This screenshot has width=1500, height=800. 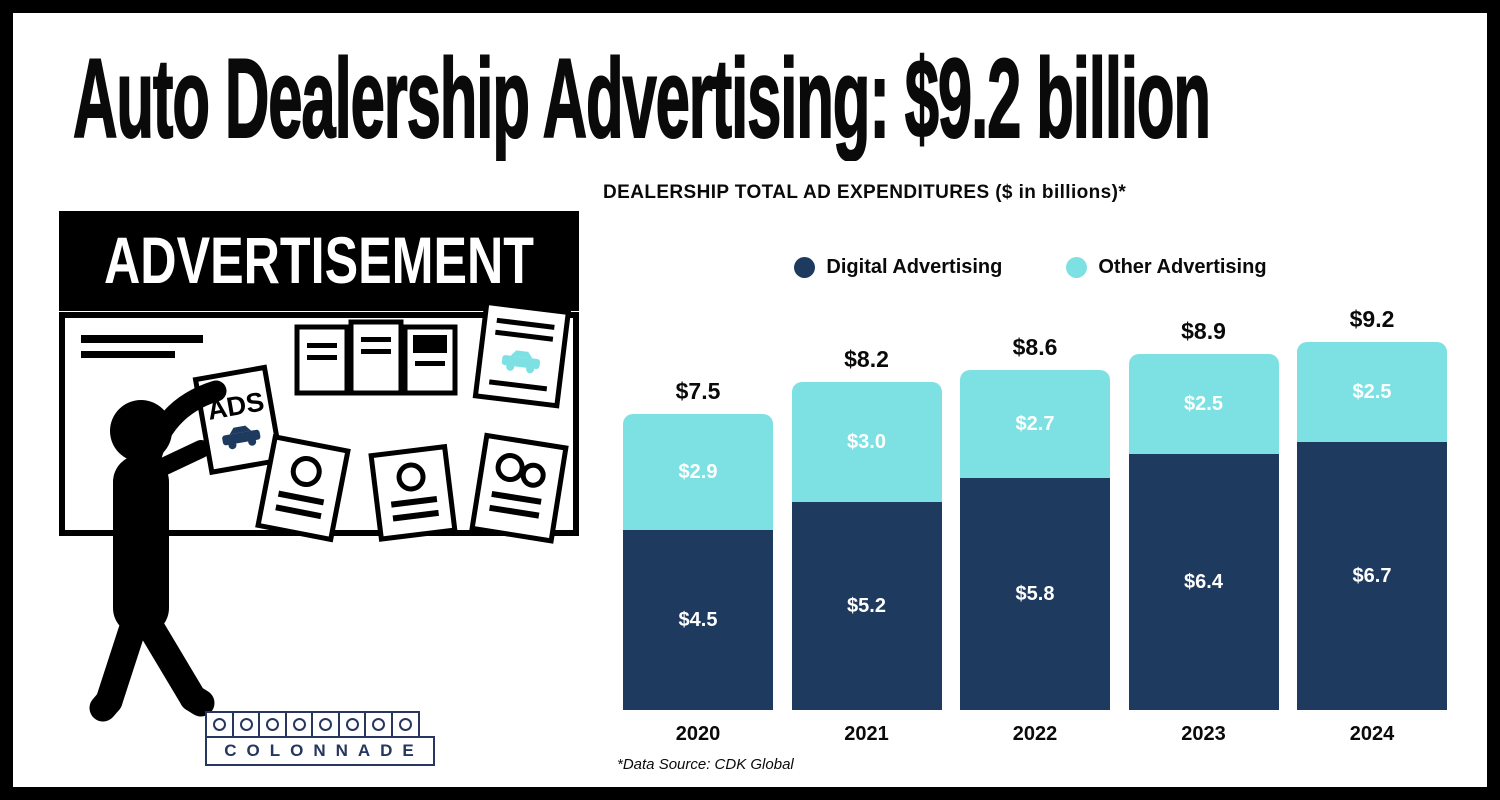 I want to click on source-note: *Data Source: CDK Global, so click(x=705, y=764).